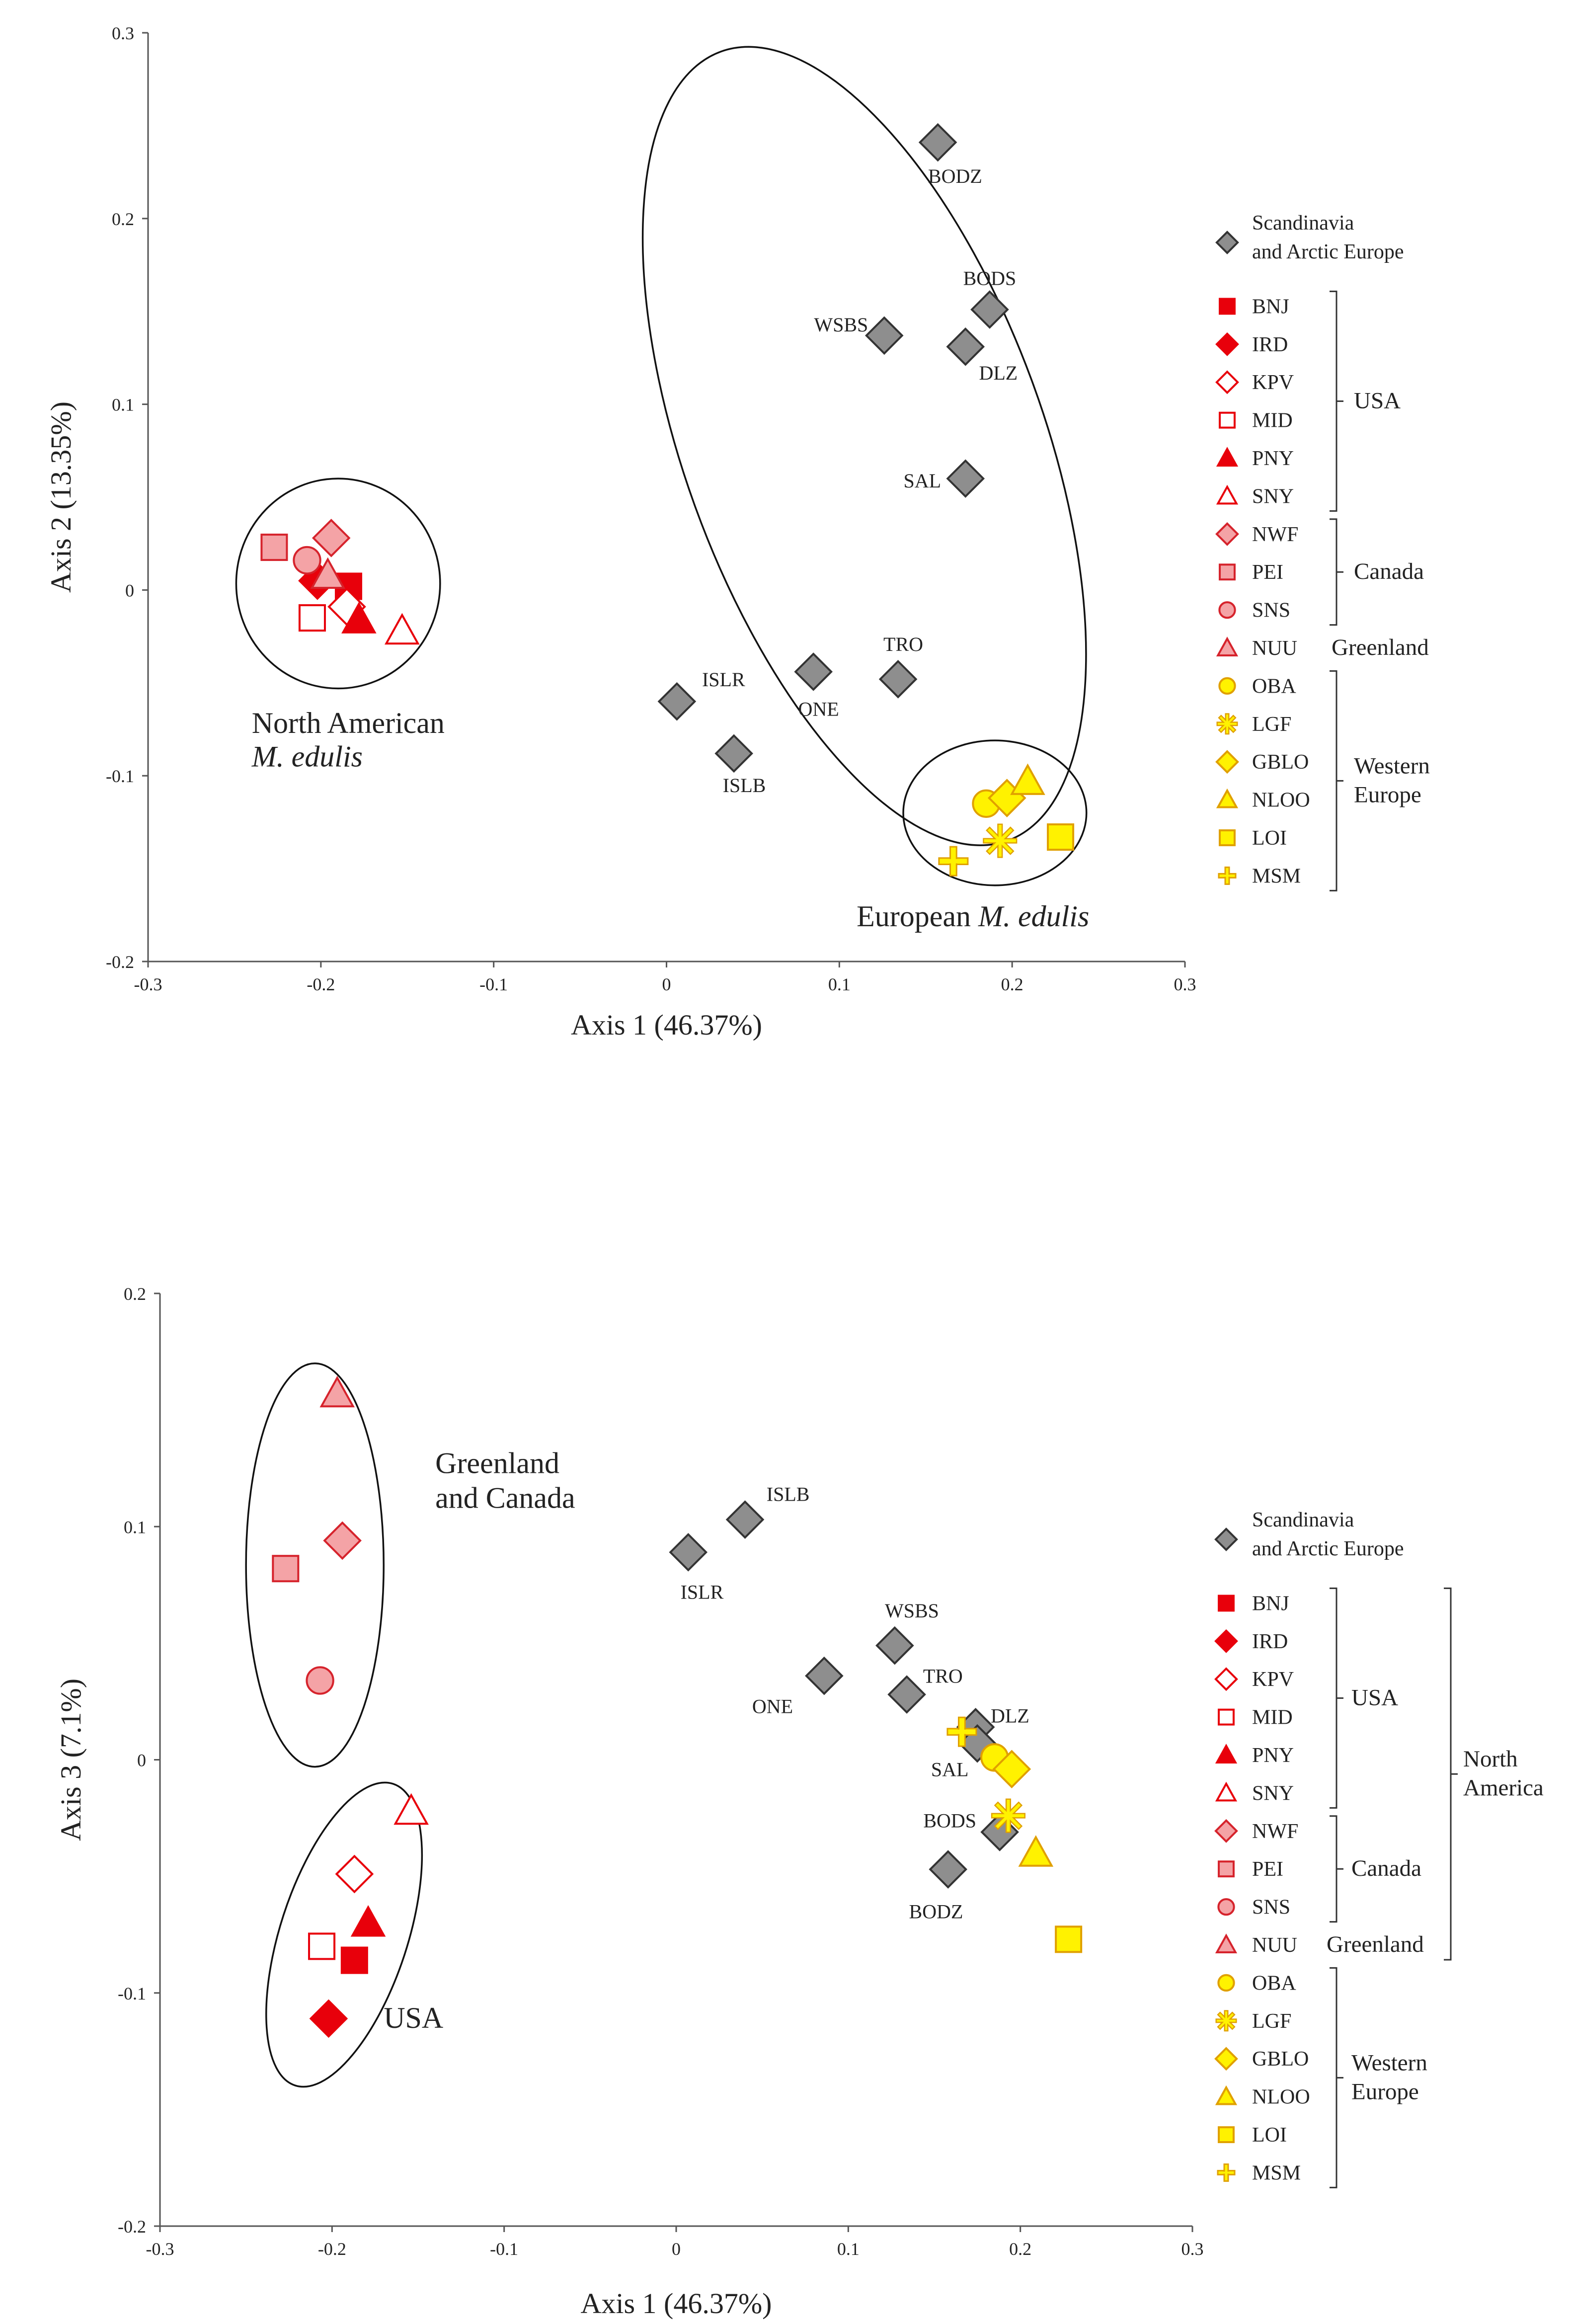 The width and height of the screenshot is (1572, 2324). What do you see at coordinates (702, 1592) in the screenshot?
I see `point-label-islr: ISLR` at bounding box center [702, 1592].